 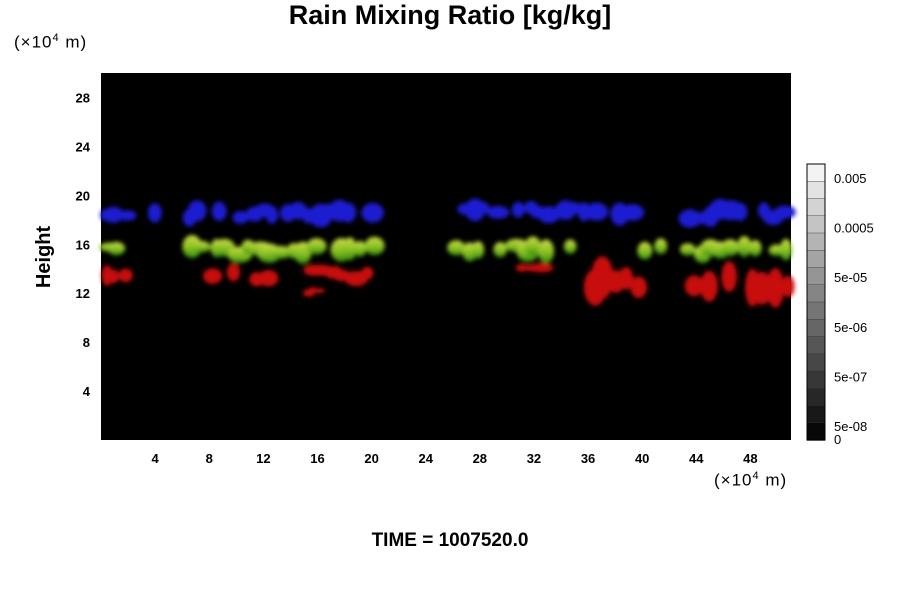 I want to click on y-tick-label: 16, so click(x=83, y=244).